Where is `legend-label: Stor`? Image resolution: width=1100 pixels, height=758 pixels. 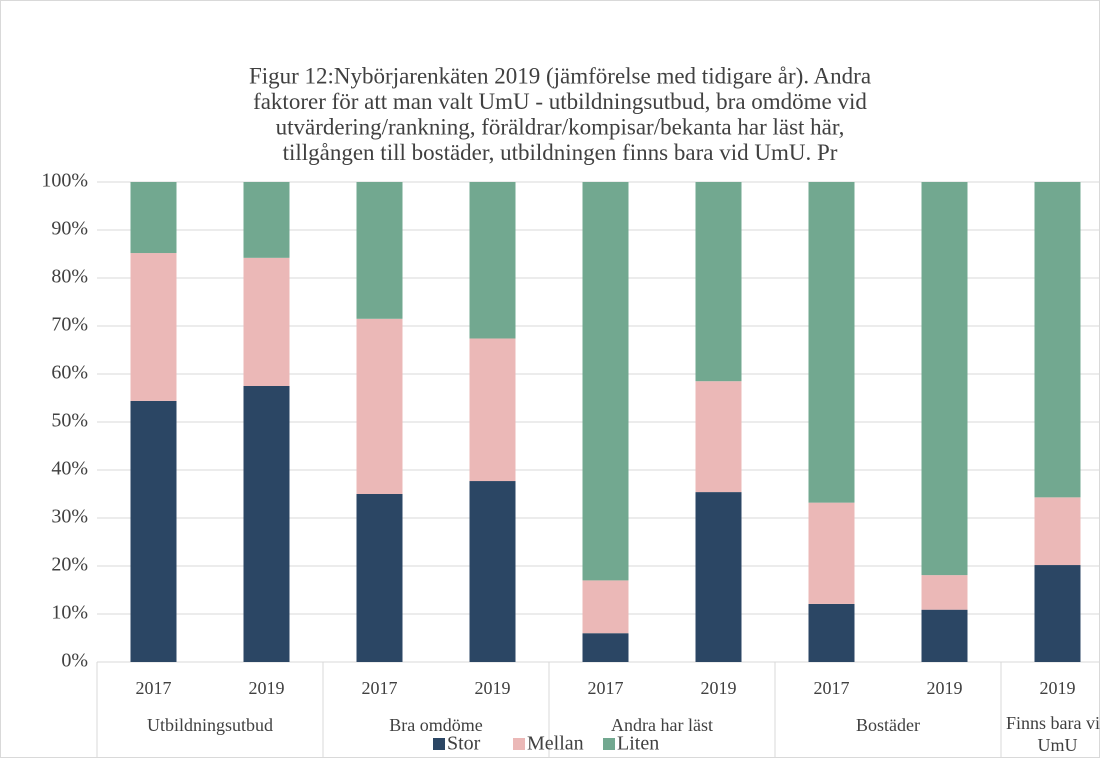
legend-label: Stor is located at coordinates (464, 744).